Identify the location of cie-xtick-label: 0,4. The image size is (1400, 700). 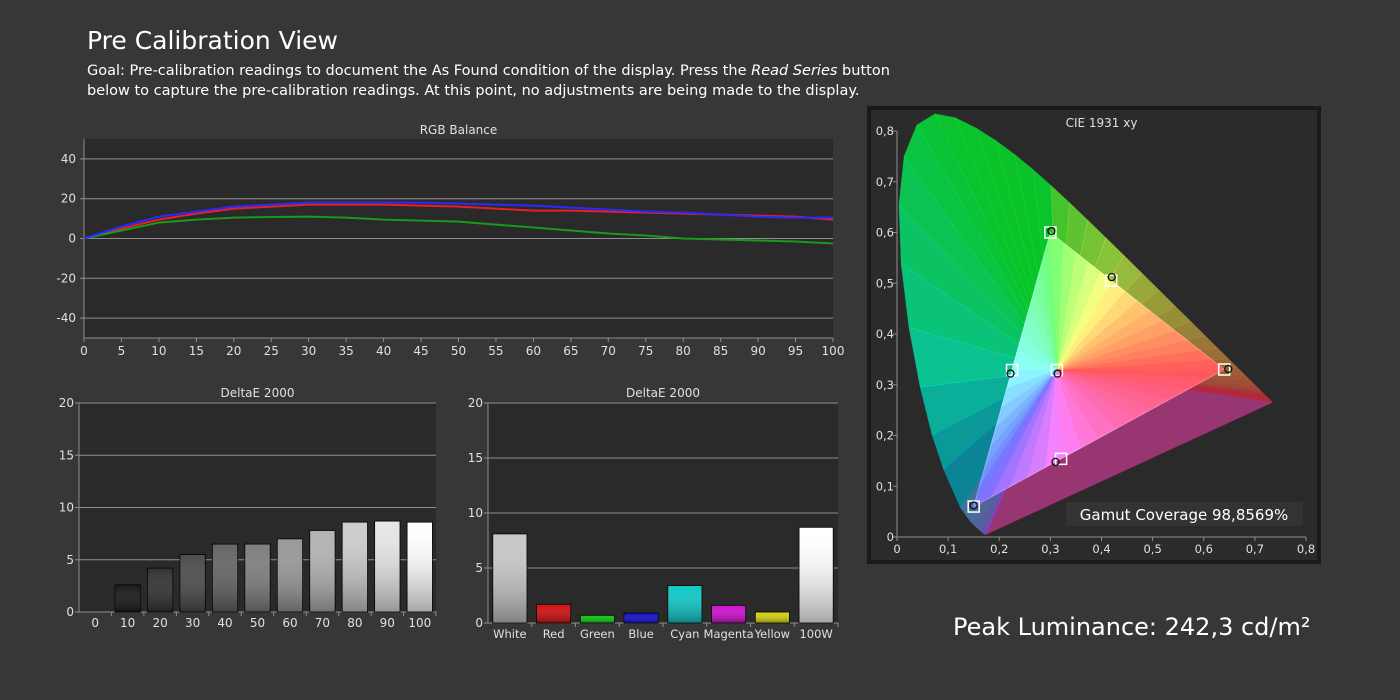
(1101, 549).